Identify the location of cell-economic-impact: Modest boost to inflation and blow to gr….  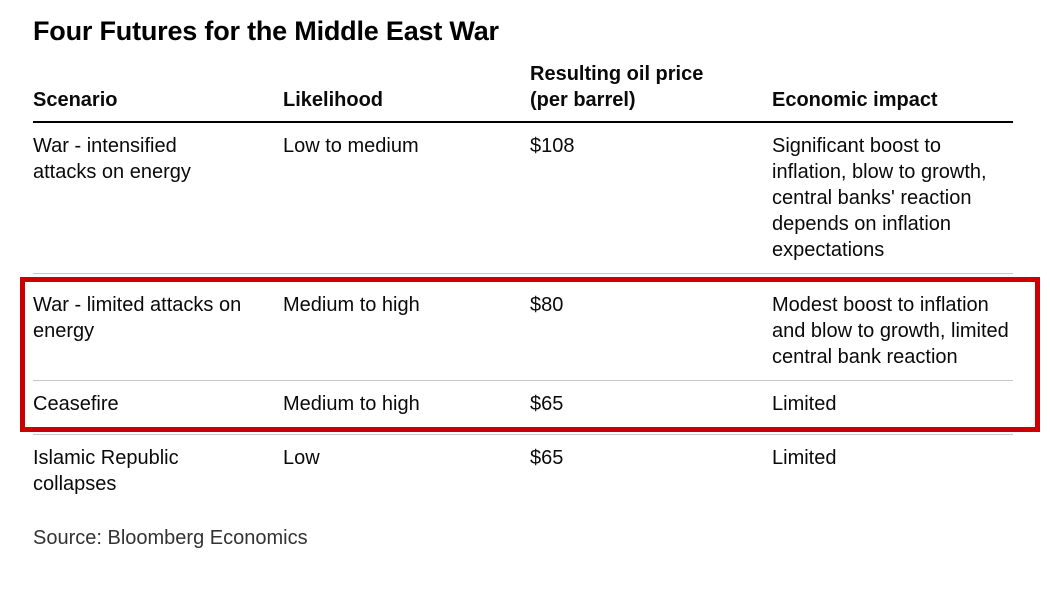
(890, 331).